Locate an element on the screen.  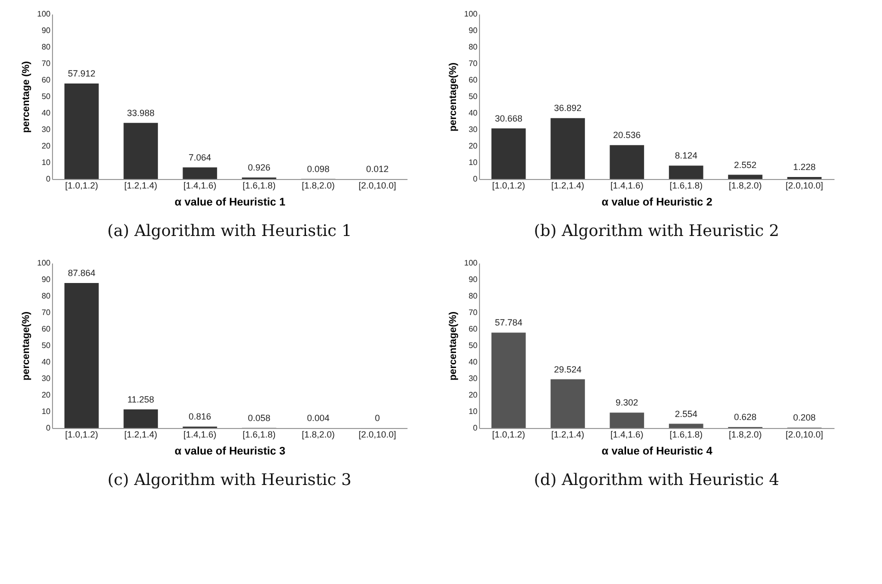
data-label: 11.258 is located at coordinates (140, 399).